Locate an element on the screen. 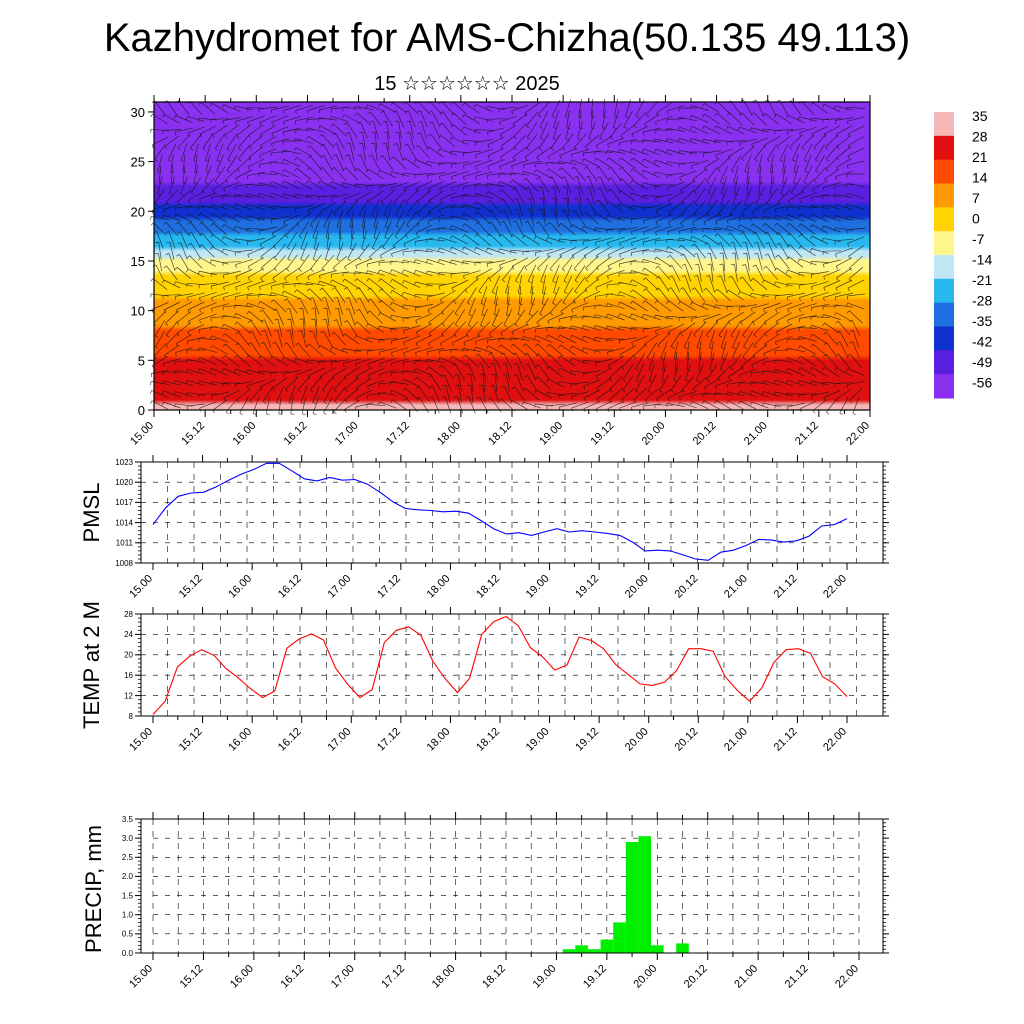 This screenshot has height=1024, width=1024. precip-frame is located at coordinates (512, 886).